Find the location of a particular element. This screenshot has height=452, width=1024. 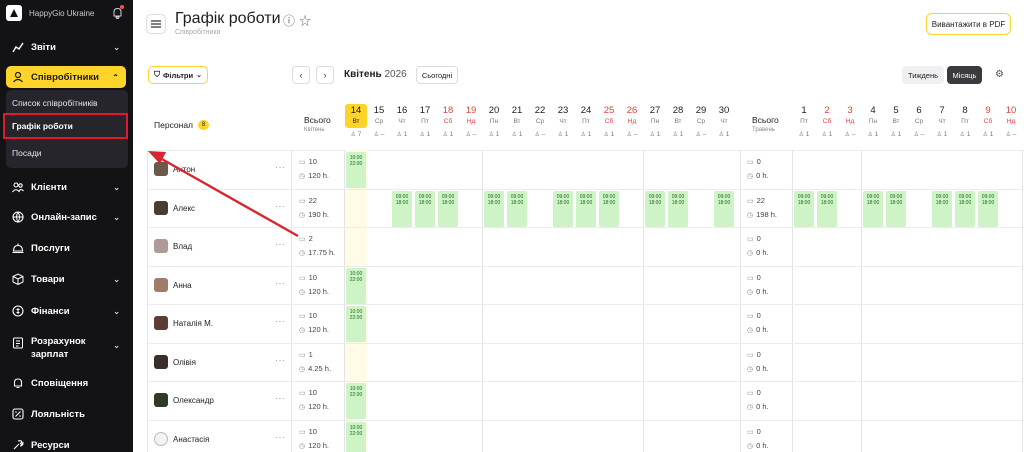

menu-toggle-button is located at coordinates (156, 24).